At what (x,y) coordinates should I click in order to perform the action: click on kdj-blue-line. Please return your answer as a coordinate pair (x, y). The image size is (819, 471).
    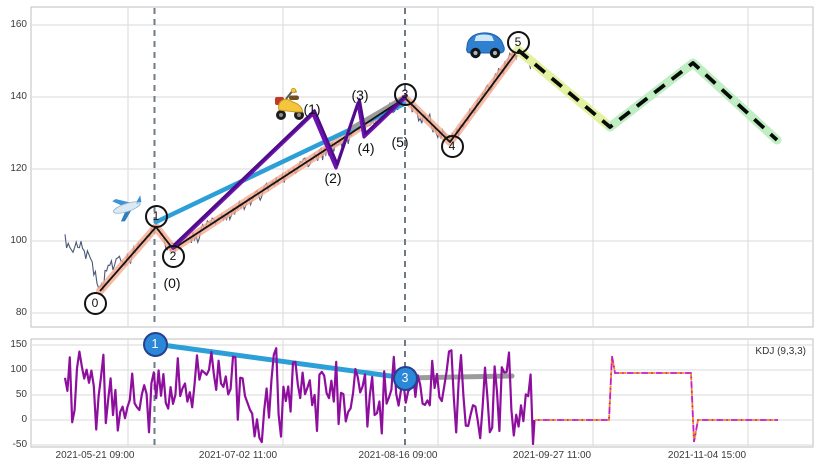
    Looking at the image, I should click on (280, 361).